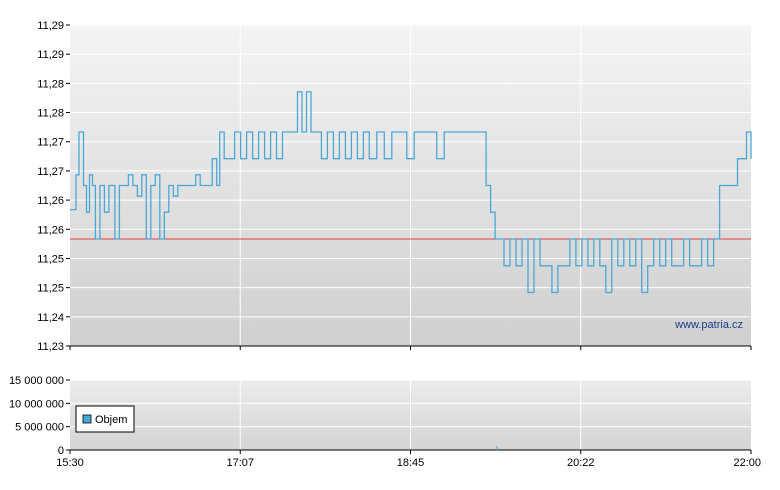  What do you see at coordinates (581, 463) in the screenshot?
I see `x-tick-label: 20:22` at bounding box center [581, 463].